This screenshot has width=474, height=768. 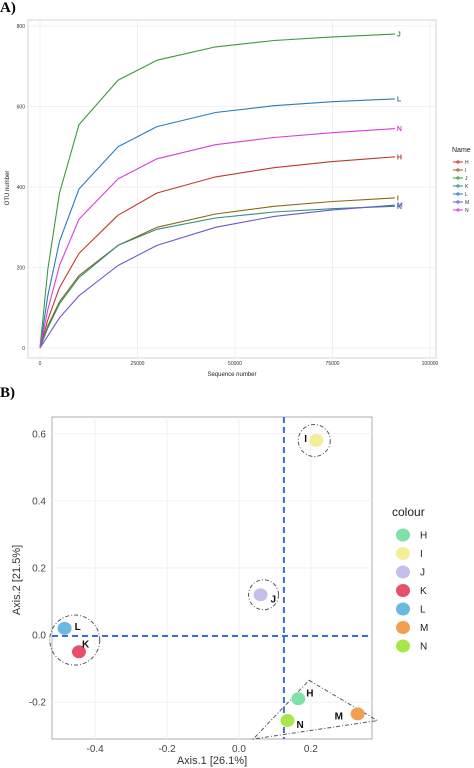 What do you see at coordinates (39, 636) in the screenshot?
I see `panel-b-ytick: 0.0` at bounding box center [39, 636].